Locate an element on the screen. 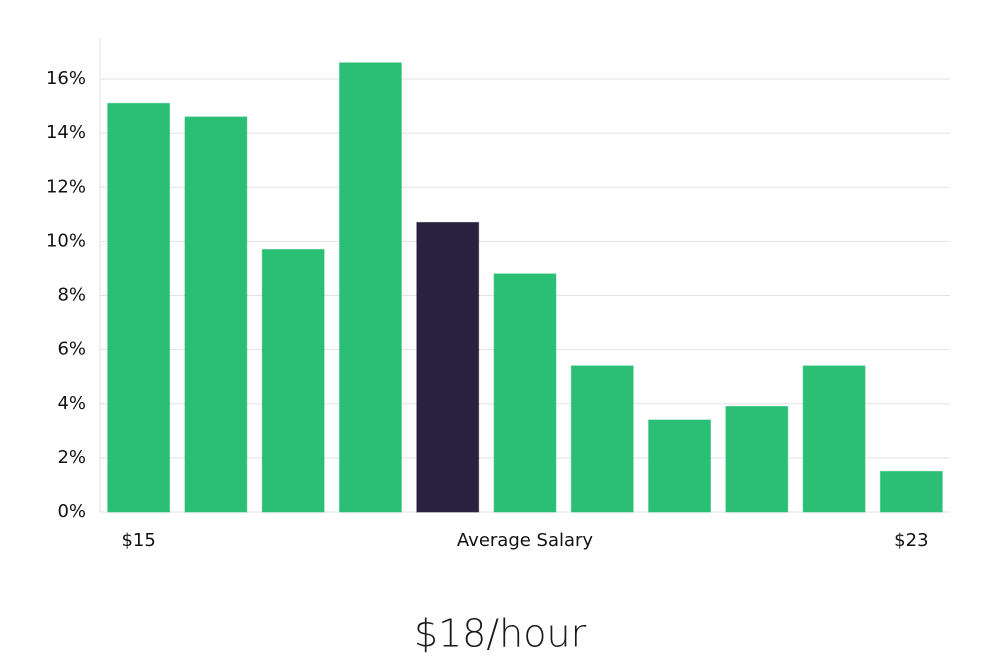  y-tick-label: 2% is located at coordinates (71, 457).